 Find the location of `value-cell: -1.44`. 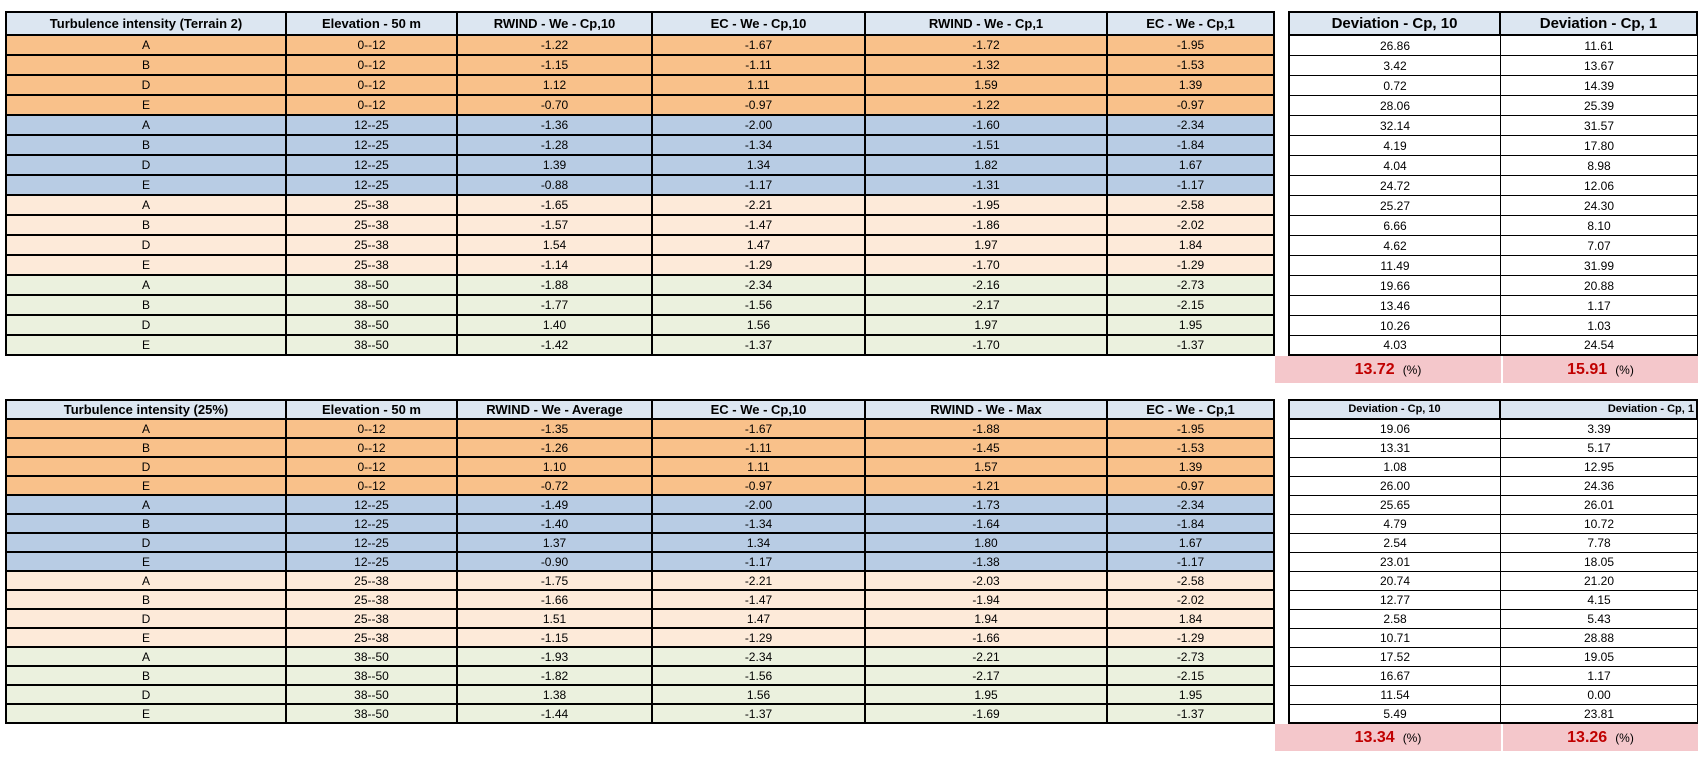

value-cell: -1.44 is located at coordinates (555, 714).